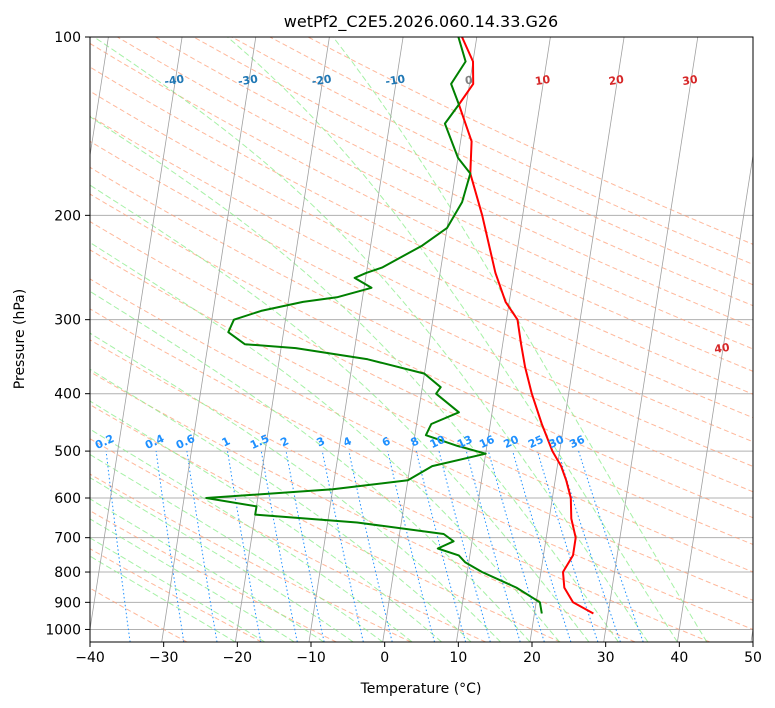 The image size is (775, 708). Describe the element at coordinates (248, 80) in the screenshot. I see `isotherm-label: -30` at that location.